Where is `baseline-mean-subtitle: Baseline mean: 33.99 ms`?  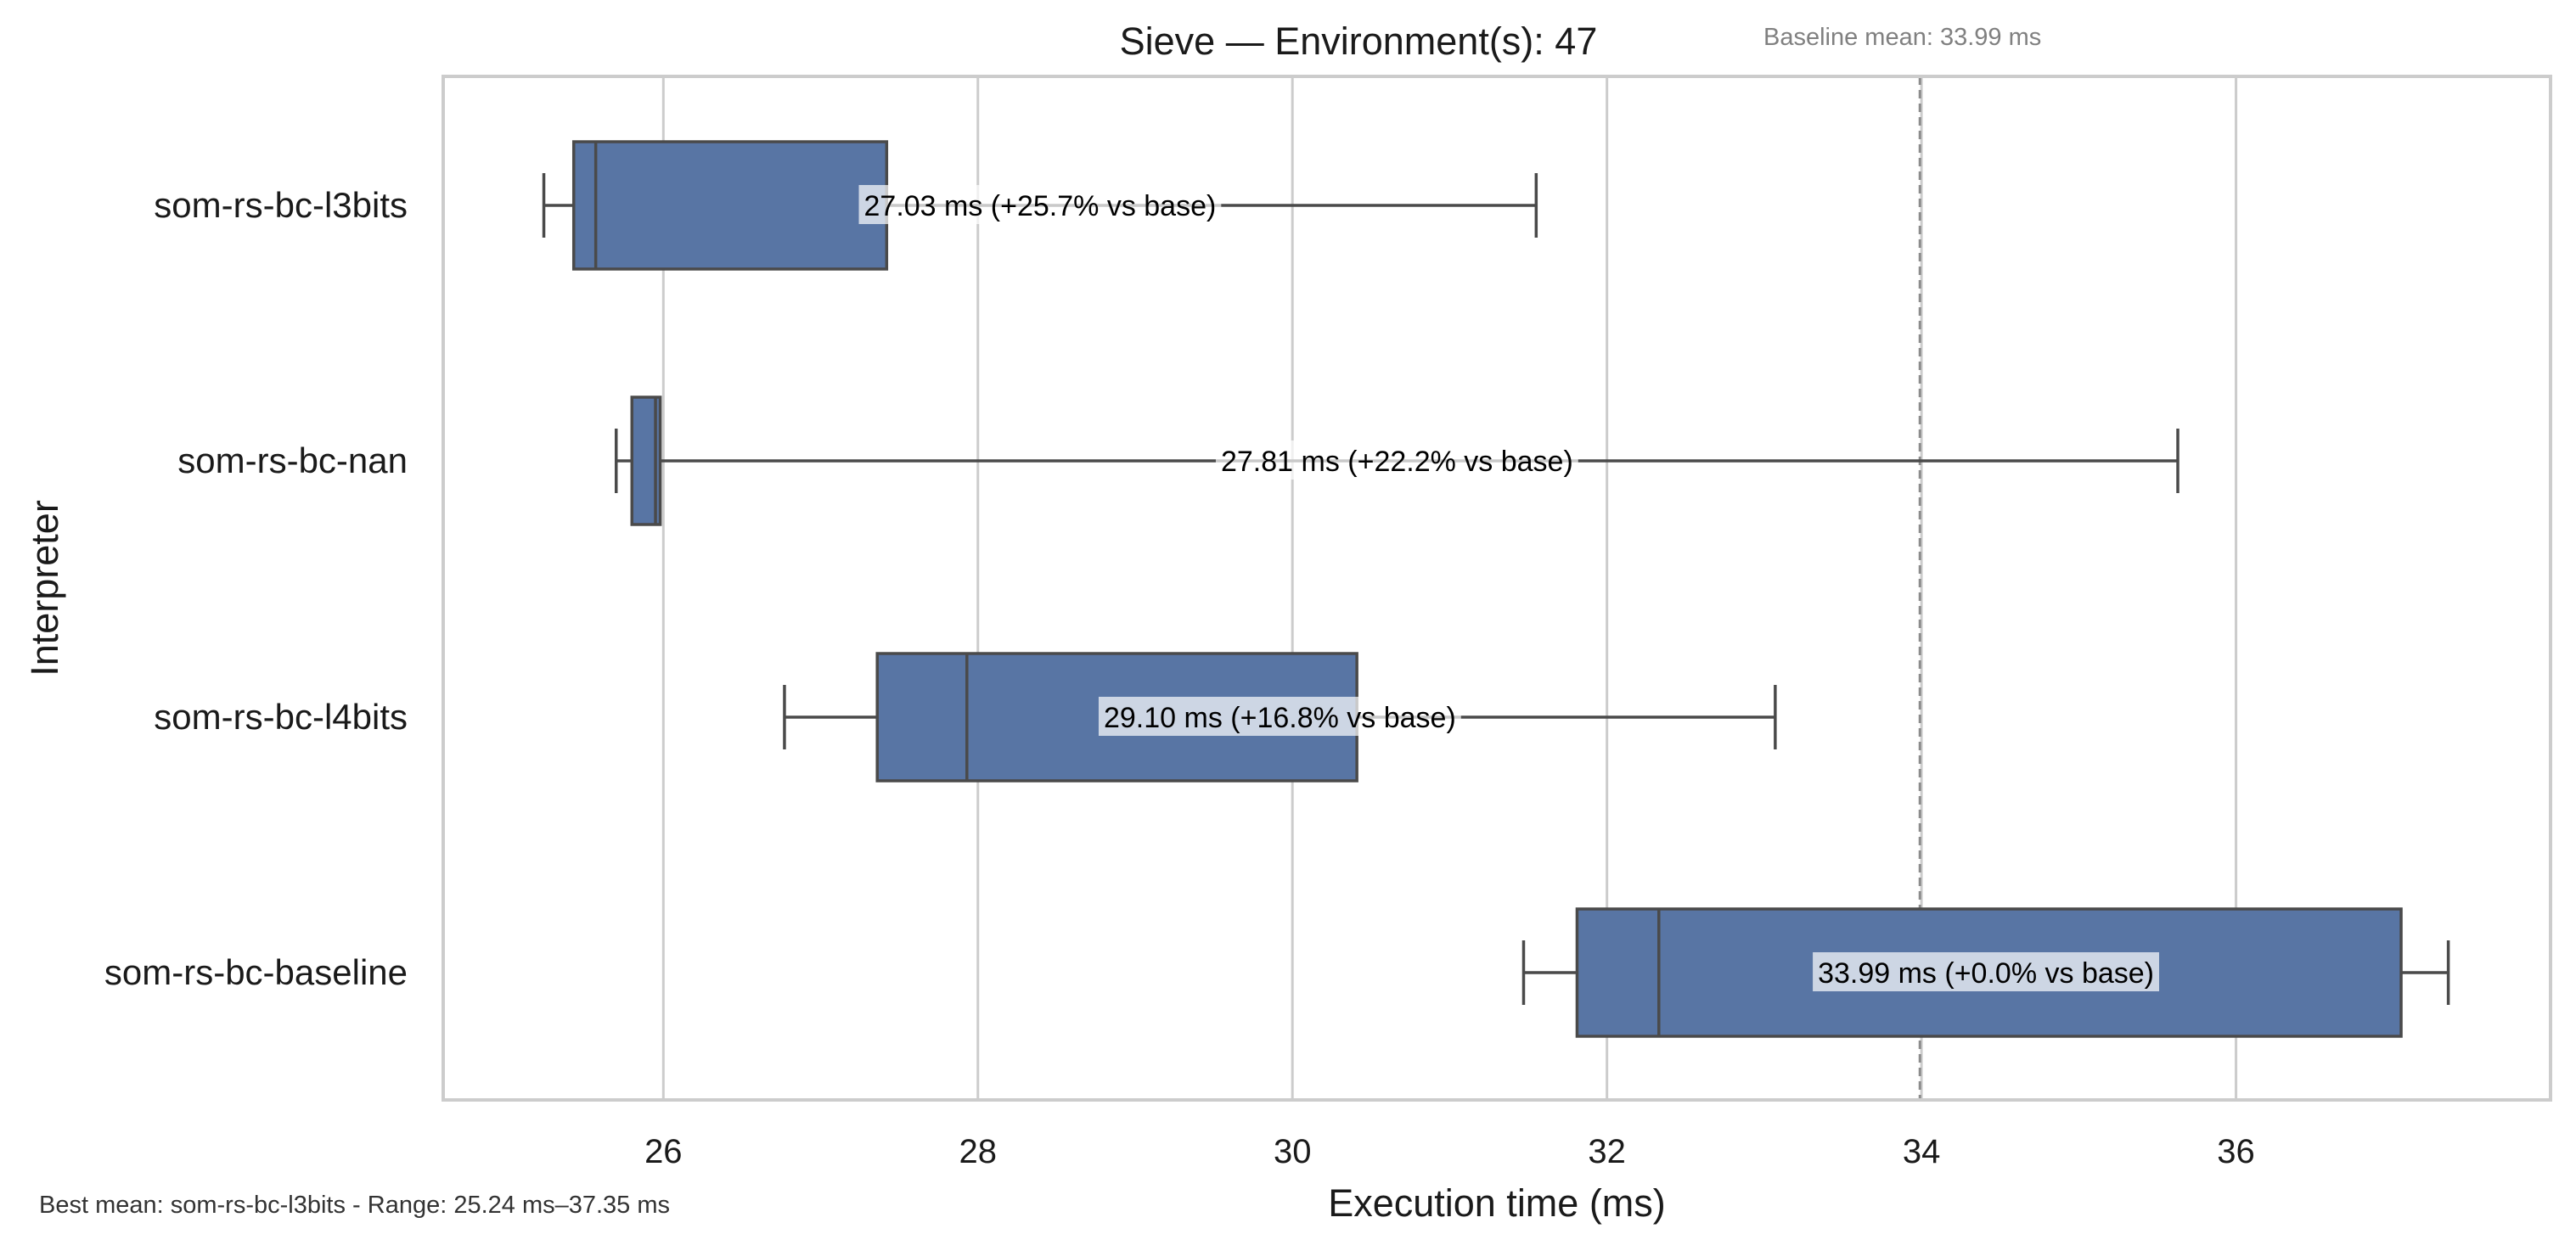
baseline-mean-subtitle: Baseline mean: 33.99 ms is located at coordinates (1902, 37).